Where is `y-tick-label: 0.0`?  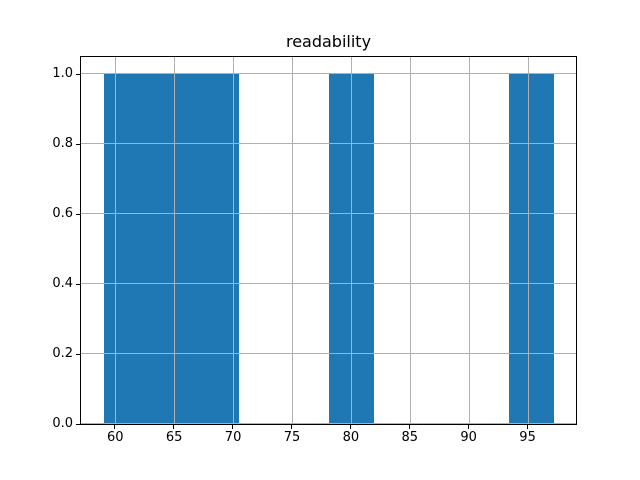 y-tick-label: 0.0 is located at coordinates (62, 423).